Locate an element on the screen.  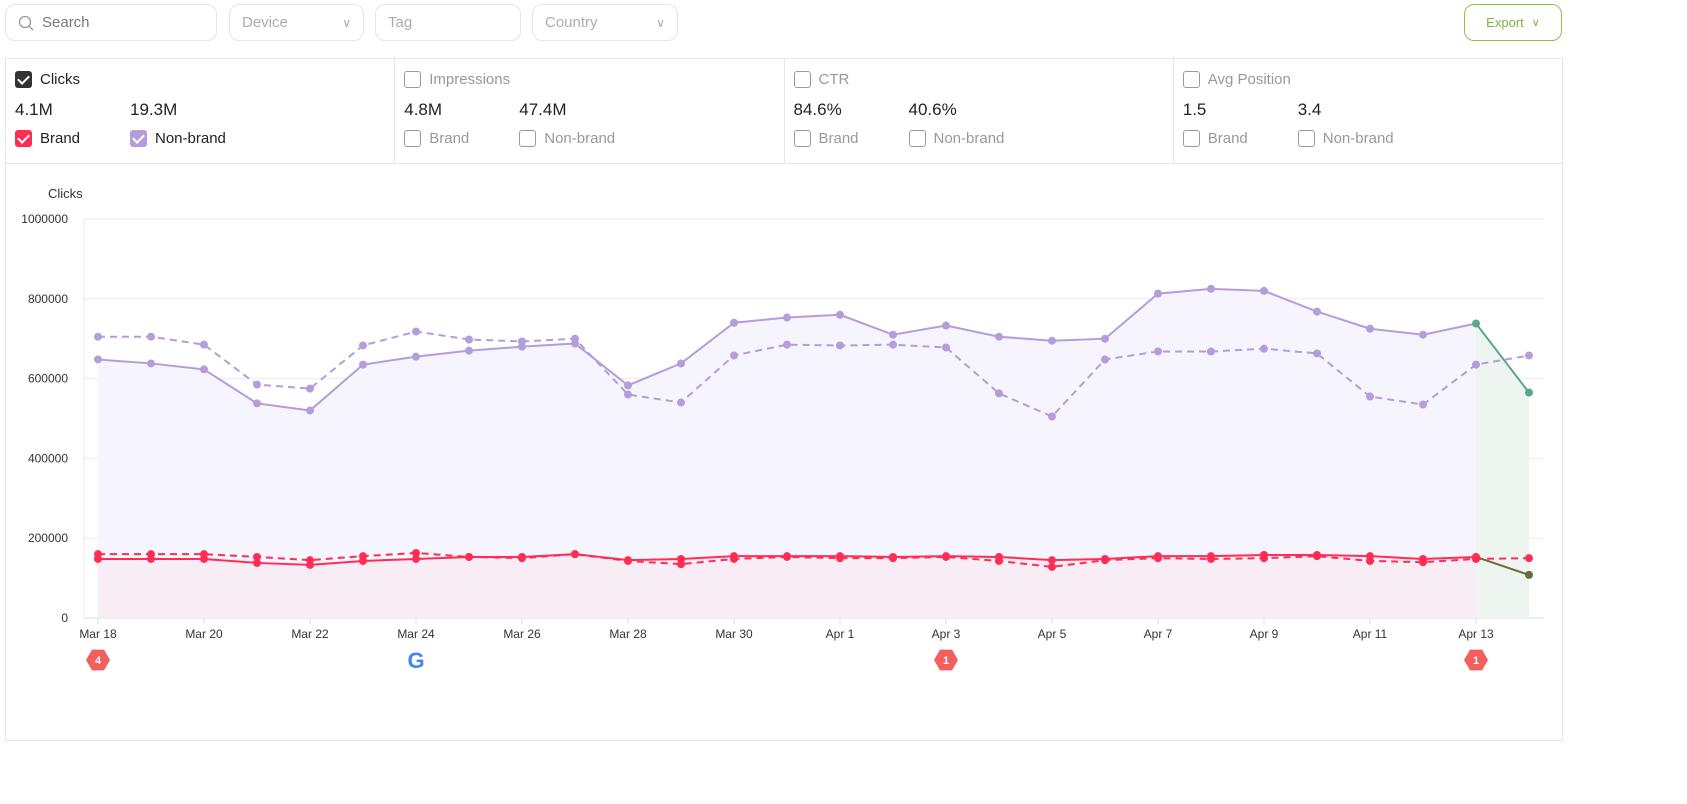
nonbrand-value: 3.4 is located at coordinates (1309, 109).